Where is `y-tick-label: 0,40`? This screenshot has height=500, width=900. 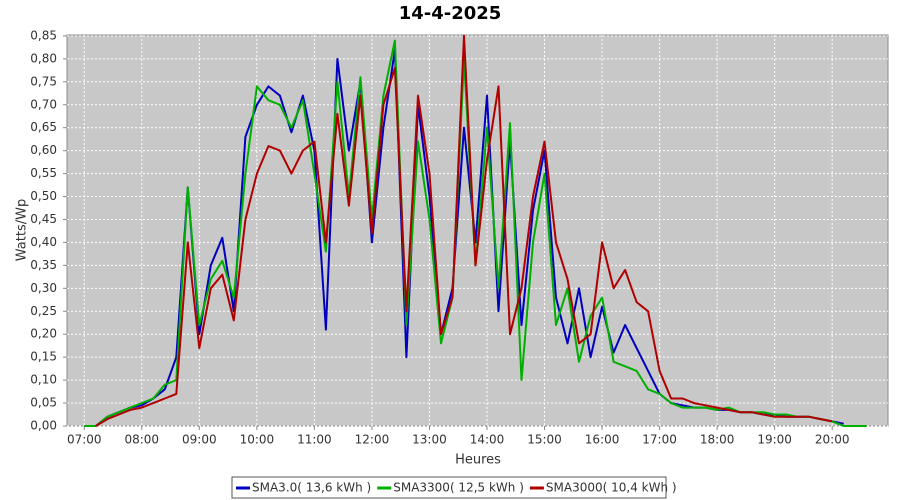
y-tick-label: 0,40 is located at coordinates (43, 242).